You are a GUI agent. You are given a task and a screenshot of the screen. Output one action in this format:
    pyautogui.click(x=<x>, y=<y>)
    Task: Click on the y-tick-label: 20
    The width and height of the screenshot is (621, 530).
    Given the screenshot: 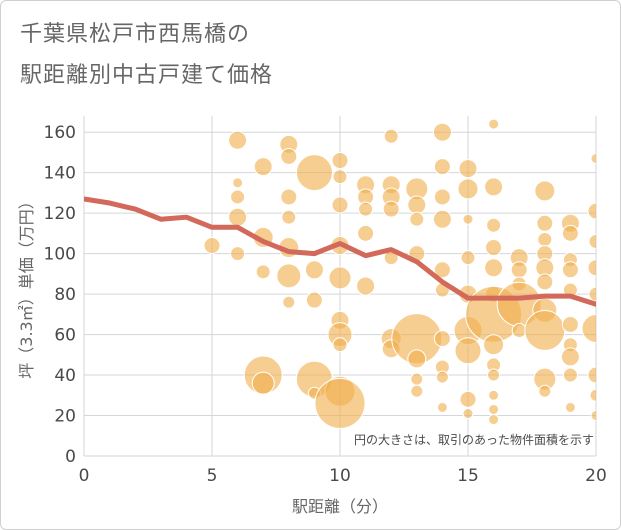 What is the action you would take?
    pyautogui.click(x=65, y=417)
    